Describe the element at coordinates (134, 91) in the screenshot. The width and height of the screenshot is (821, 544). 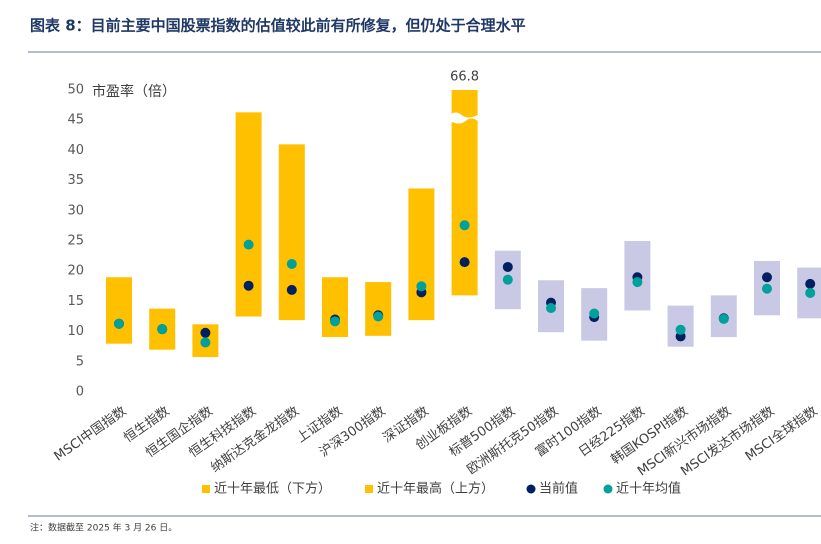
I see `y-axis-label: 市盈率（倍）` at that location.